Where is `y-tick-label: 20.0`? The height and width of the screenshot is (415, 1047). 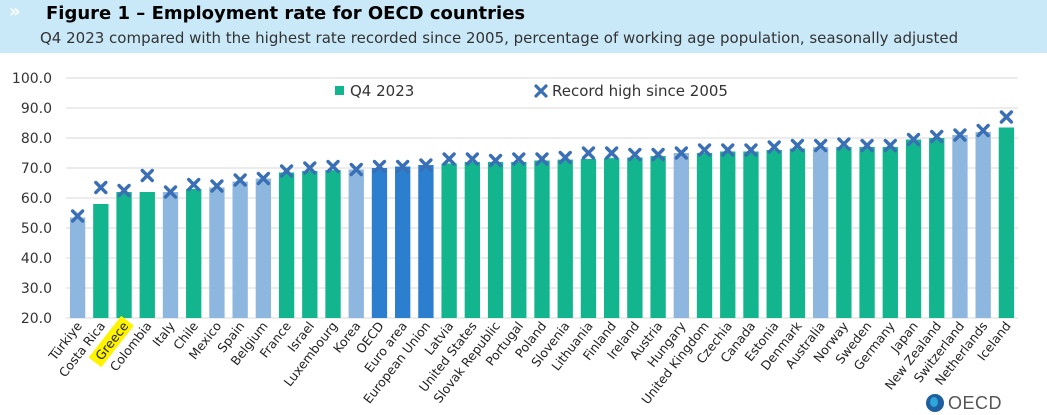 y-tick-label: 20.0 is located at coordinates (36, 319).